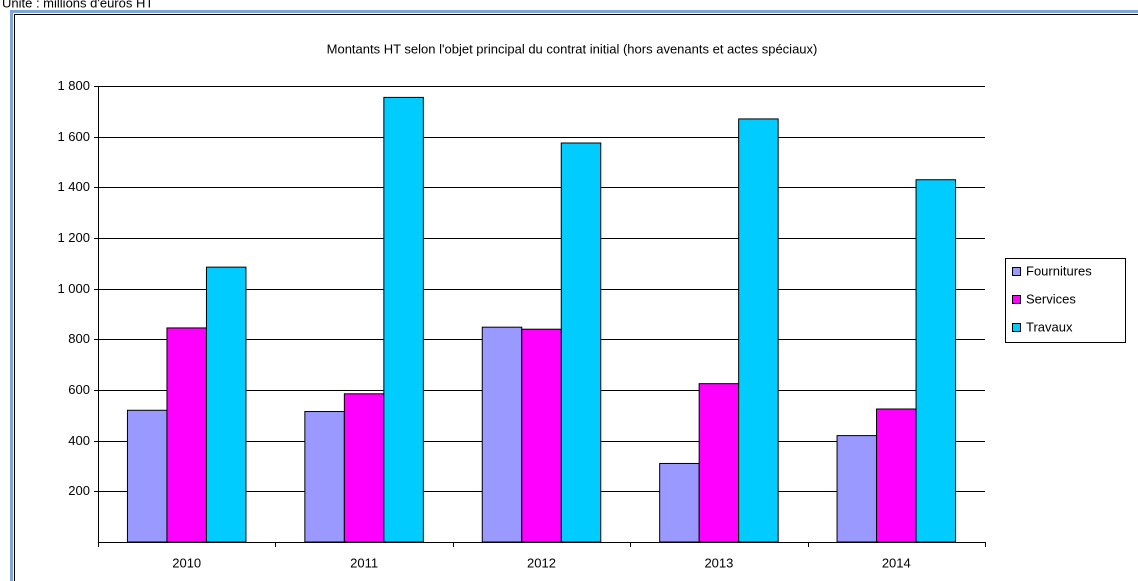 The height and width of the screenshot is (581, 1138). Describe the element at coordinates (73, 288) in the screenshot. I see `y-tick-label: 1 000` at that location.